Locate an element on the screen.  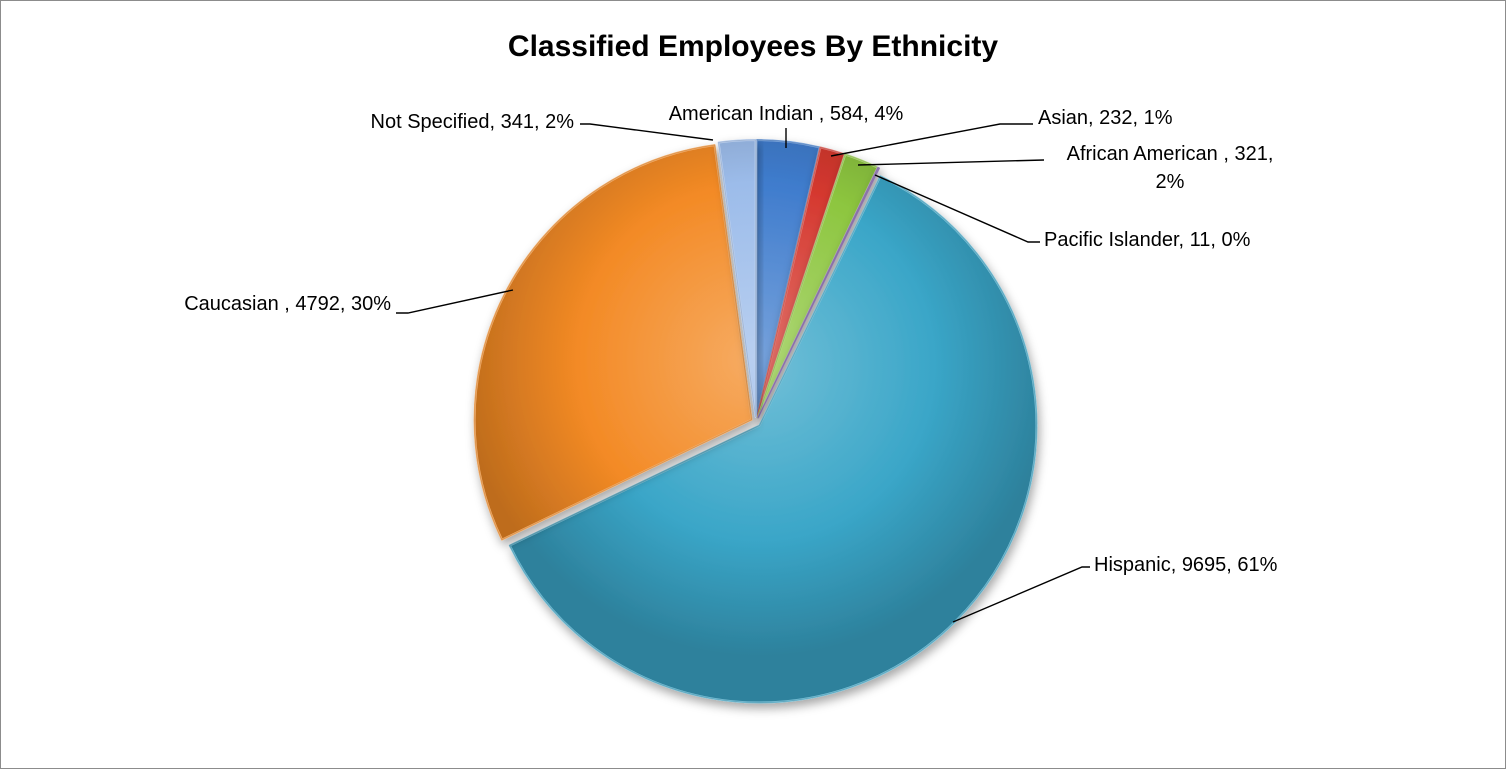
data-label-african-american: African American , 321, is located at coordinates (1170, 154).